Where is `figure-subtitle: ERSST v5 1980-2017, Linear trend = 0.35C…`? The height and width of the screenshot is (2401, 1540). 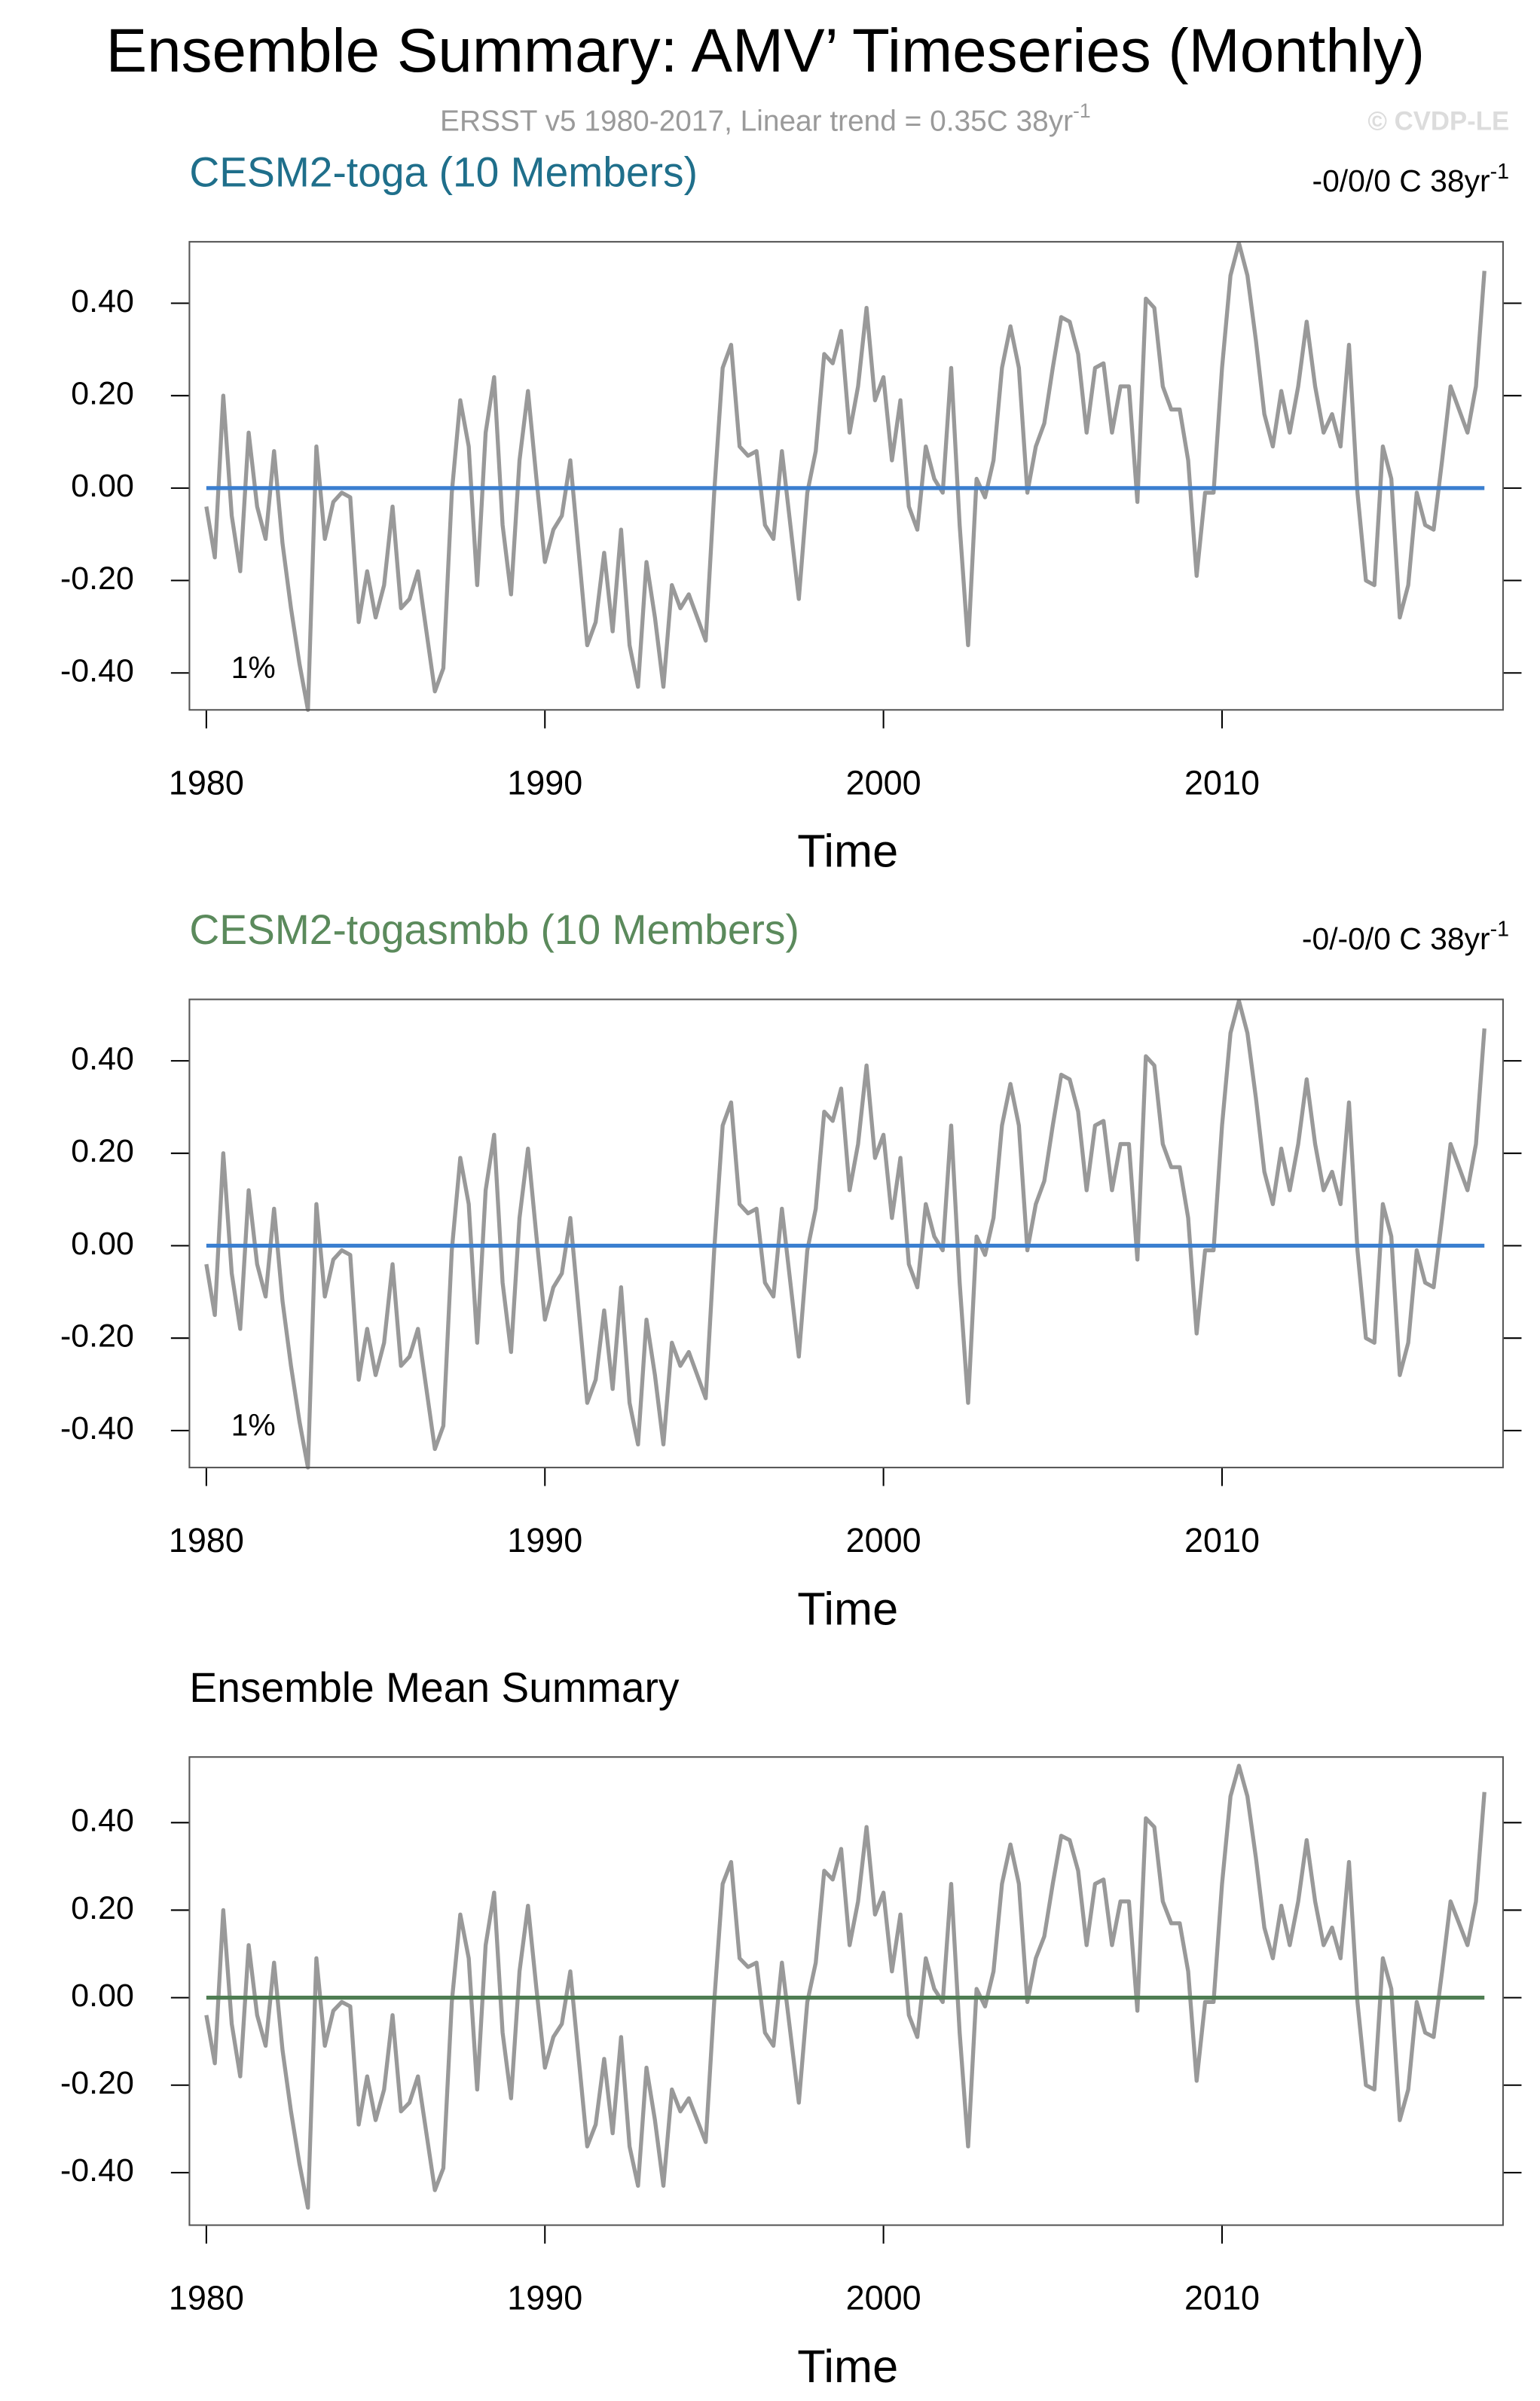 figure-subtitle: ERSST v5 1980-2017, Linear trend = 0.35C… is located at coordinates (766, 118).